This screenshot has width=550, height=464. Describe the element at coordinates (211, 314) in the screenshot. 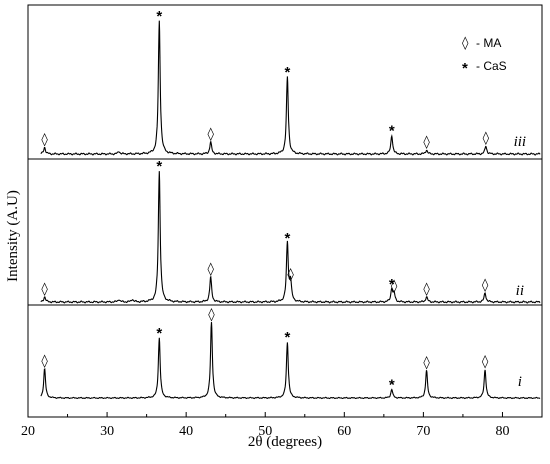

I see `ma-peak-marker-i-43.2: ◊` at that location.